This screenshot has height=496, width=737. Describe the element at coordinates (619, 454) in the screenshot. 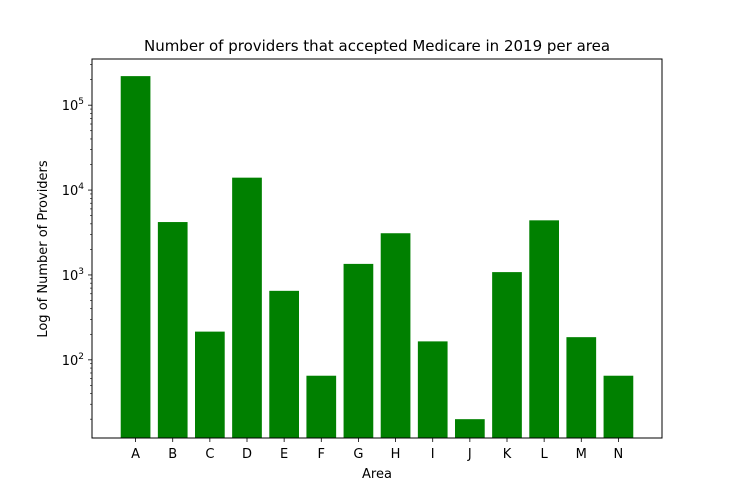

I see `x-tick-label: N` at that location.